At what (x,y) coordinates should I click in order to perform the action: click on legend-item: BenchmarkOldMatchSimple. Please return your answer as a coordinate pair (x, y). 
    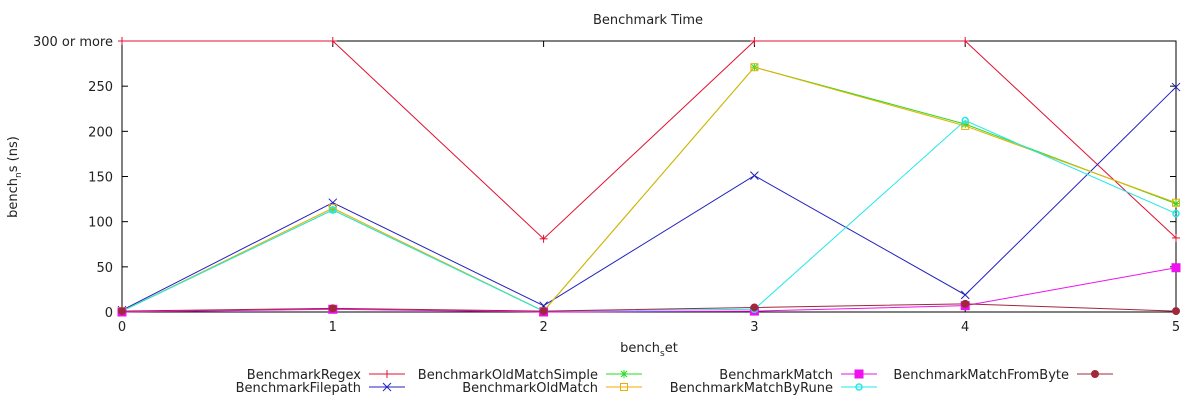
    Looking at the image, I should click on (530, 375).